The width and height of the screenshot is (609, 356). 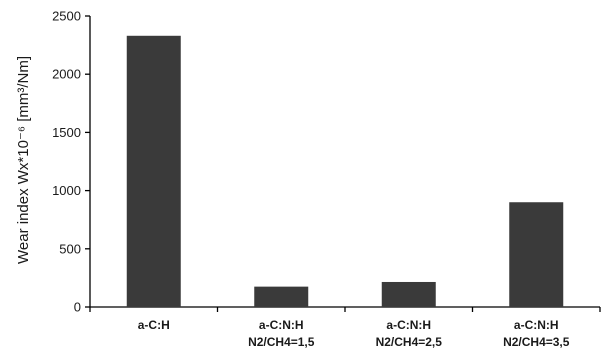 What do you see at coordinates (409, 342) in the screenshot?
I see `x-category-label: N2/CH4=2,5` at bounding box center [409, 342].